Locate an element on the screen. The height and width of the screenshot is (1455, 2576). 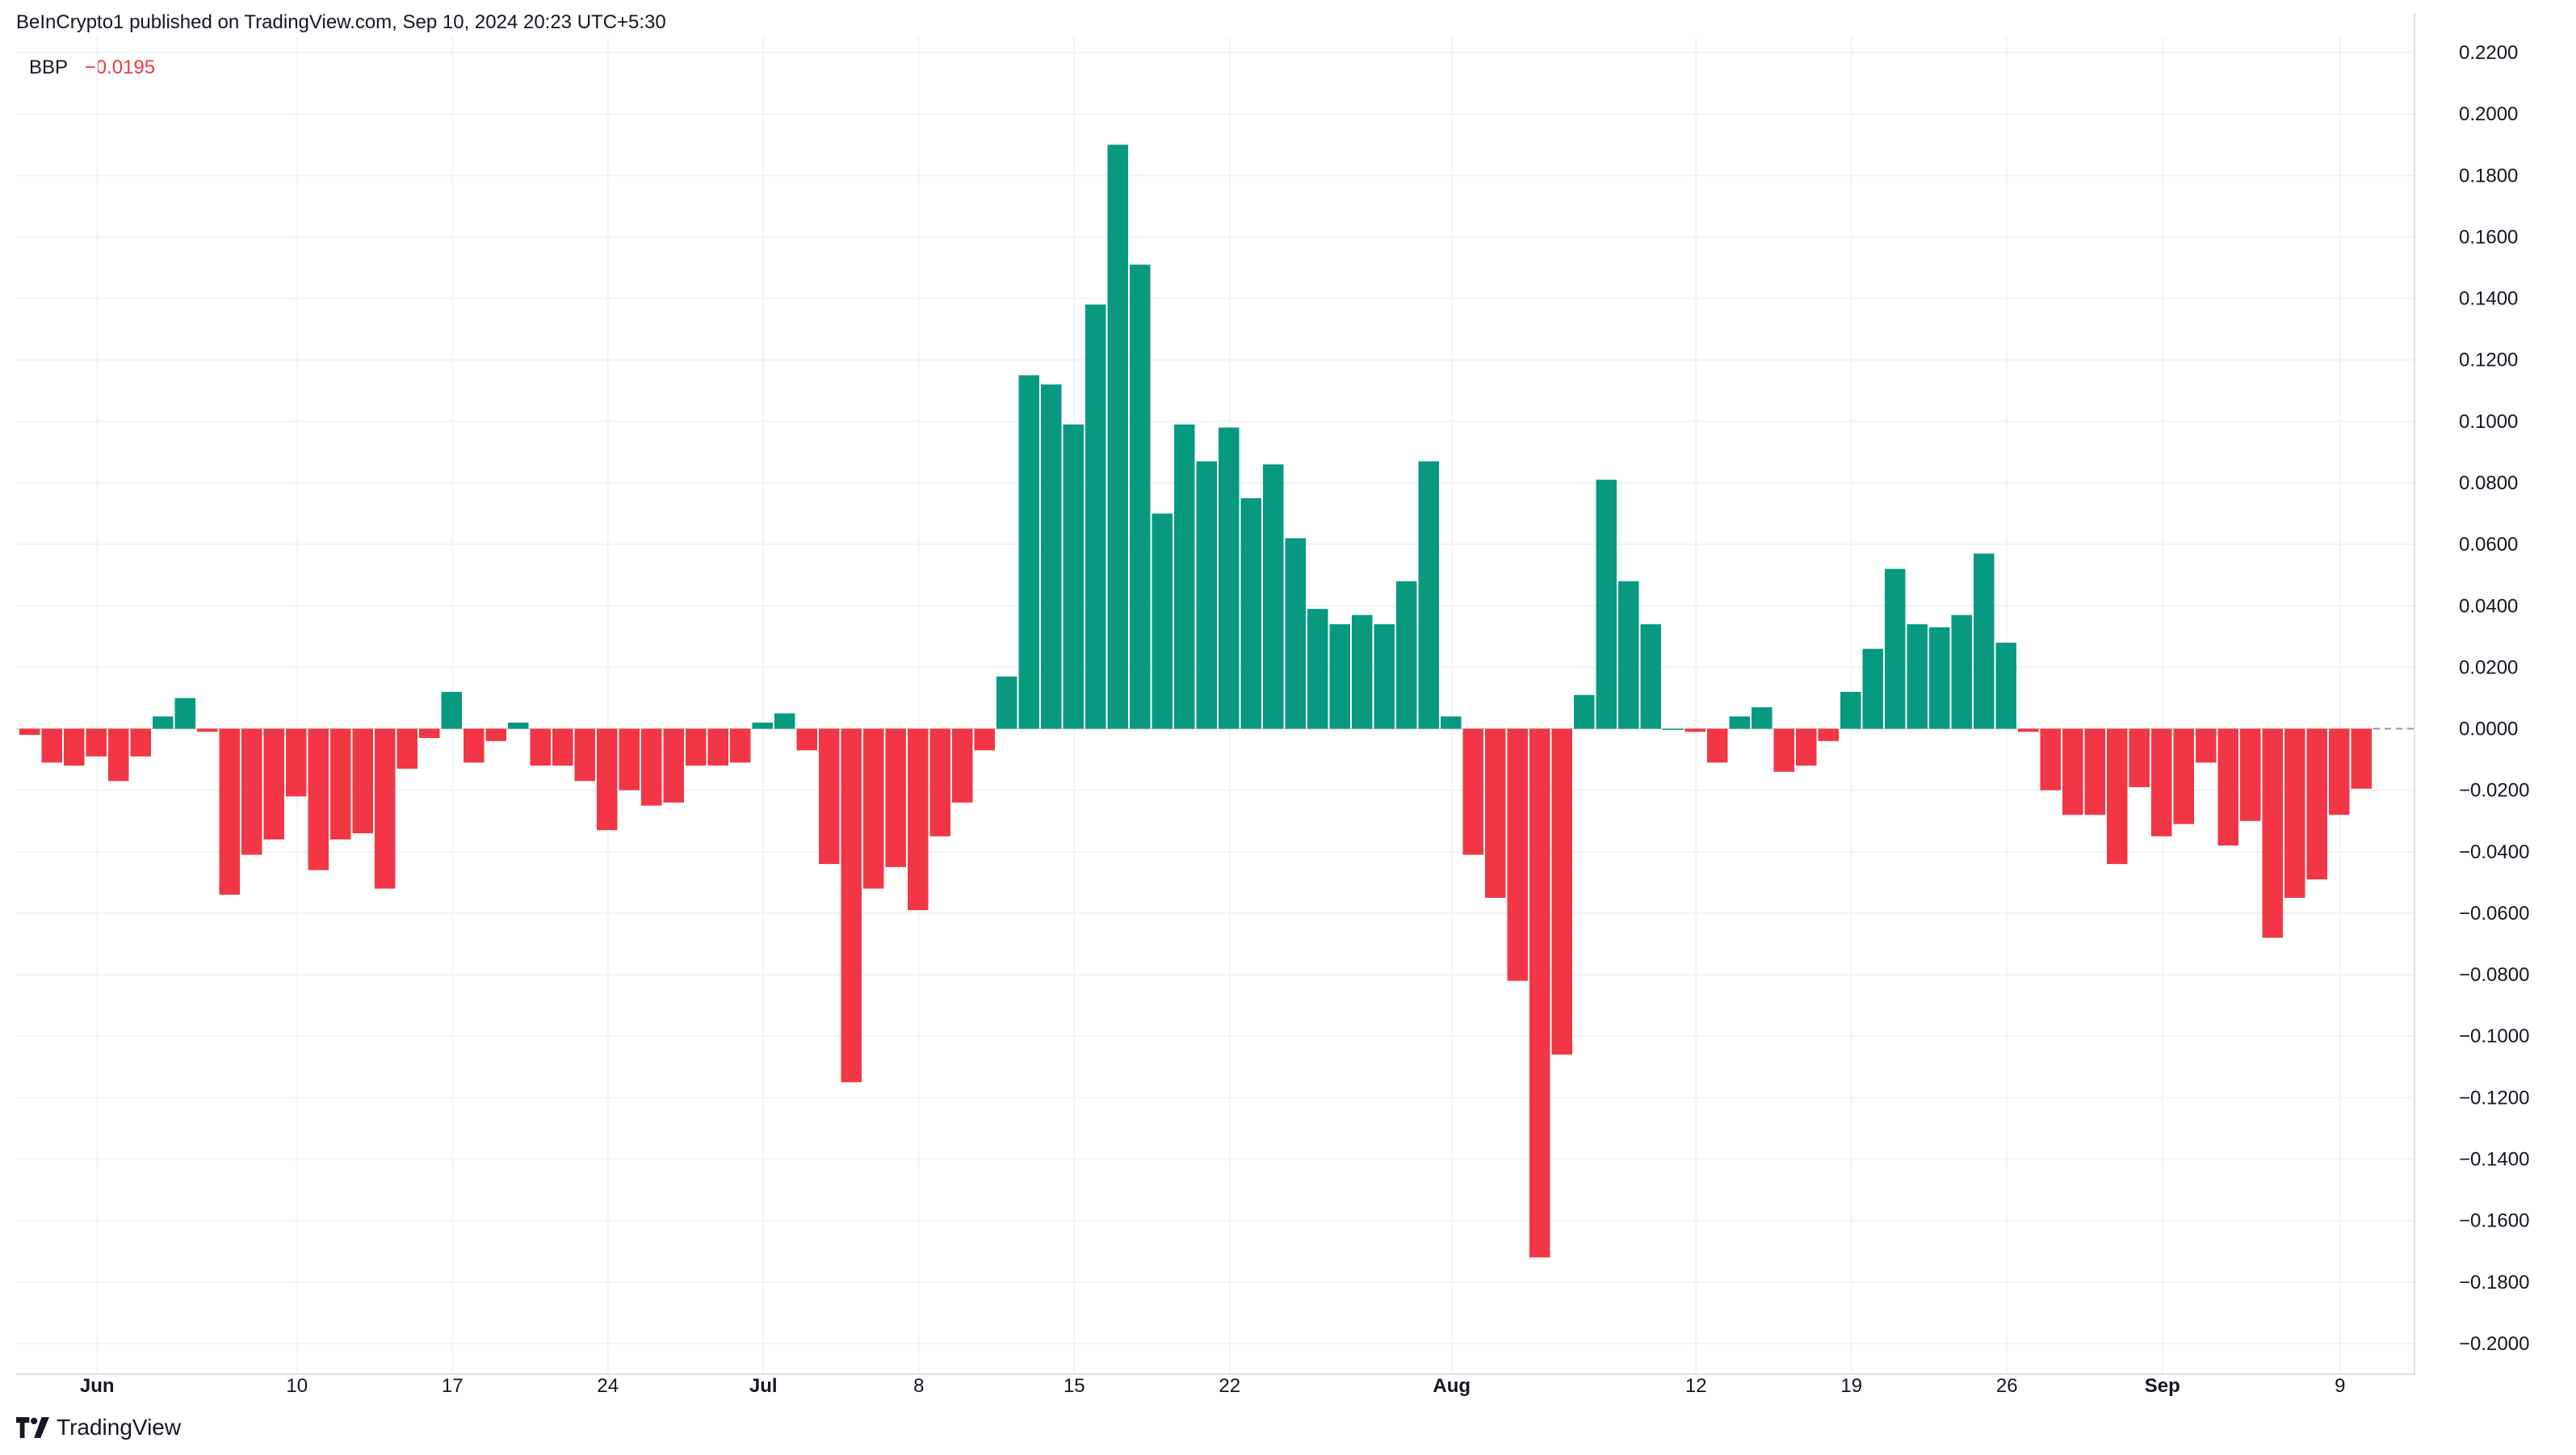
x-tick-label: Jun is located at coordinates (97, 1386).